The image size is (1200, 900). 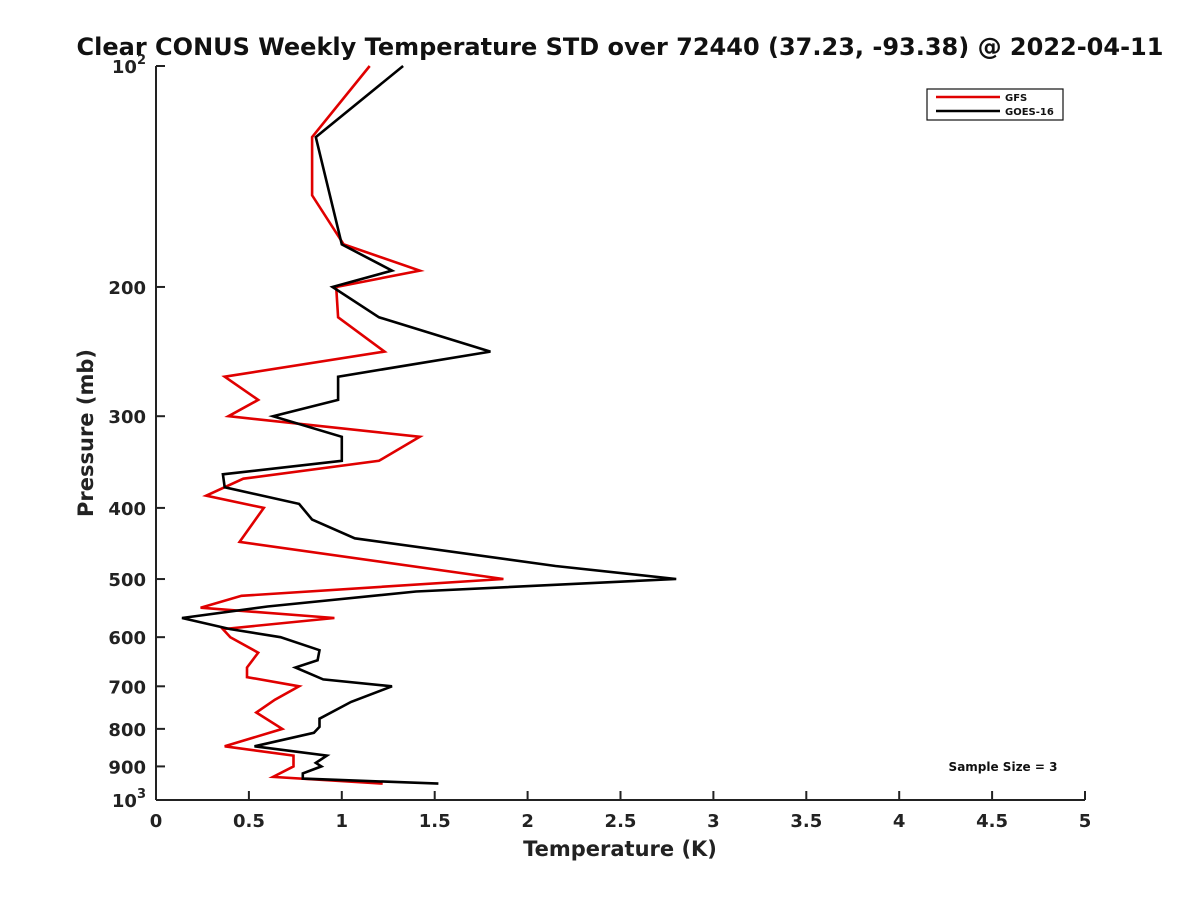 I want to click on legend-label-gfs: GFS, so click(x=1016, y=98).